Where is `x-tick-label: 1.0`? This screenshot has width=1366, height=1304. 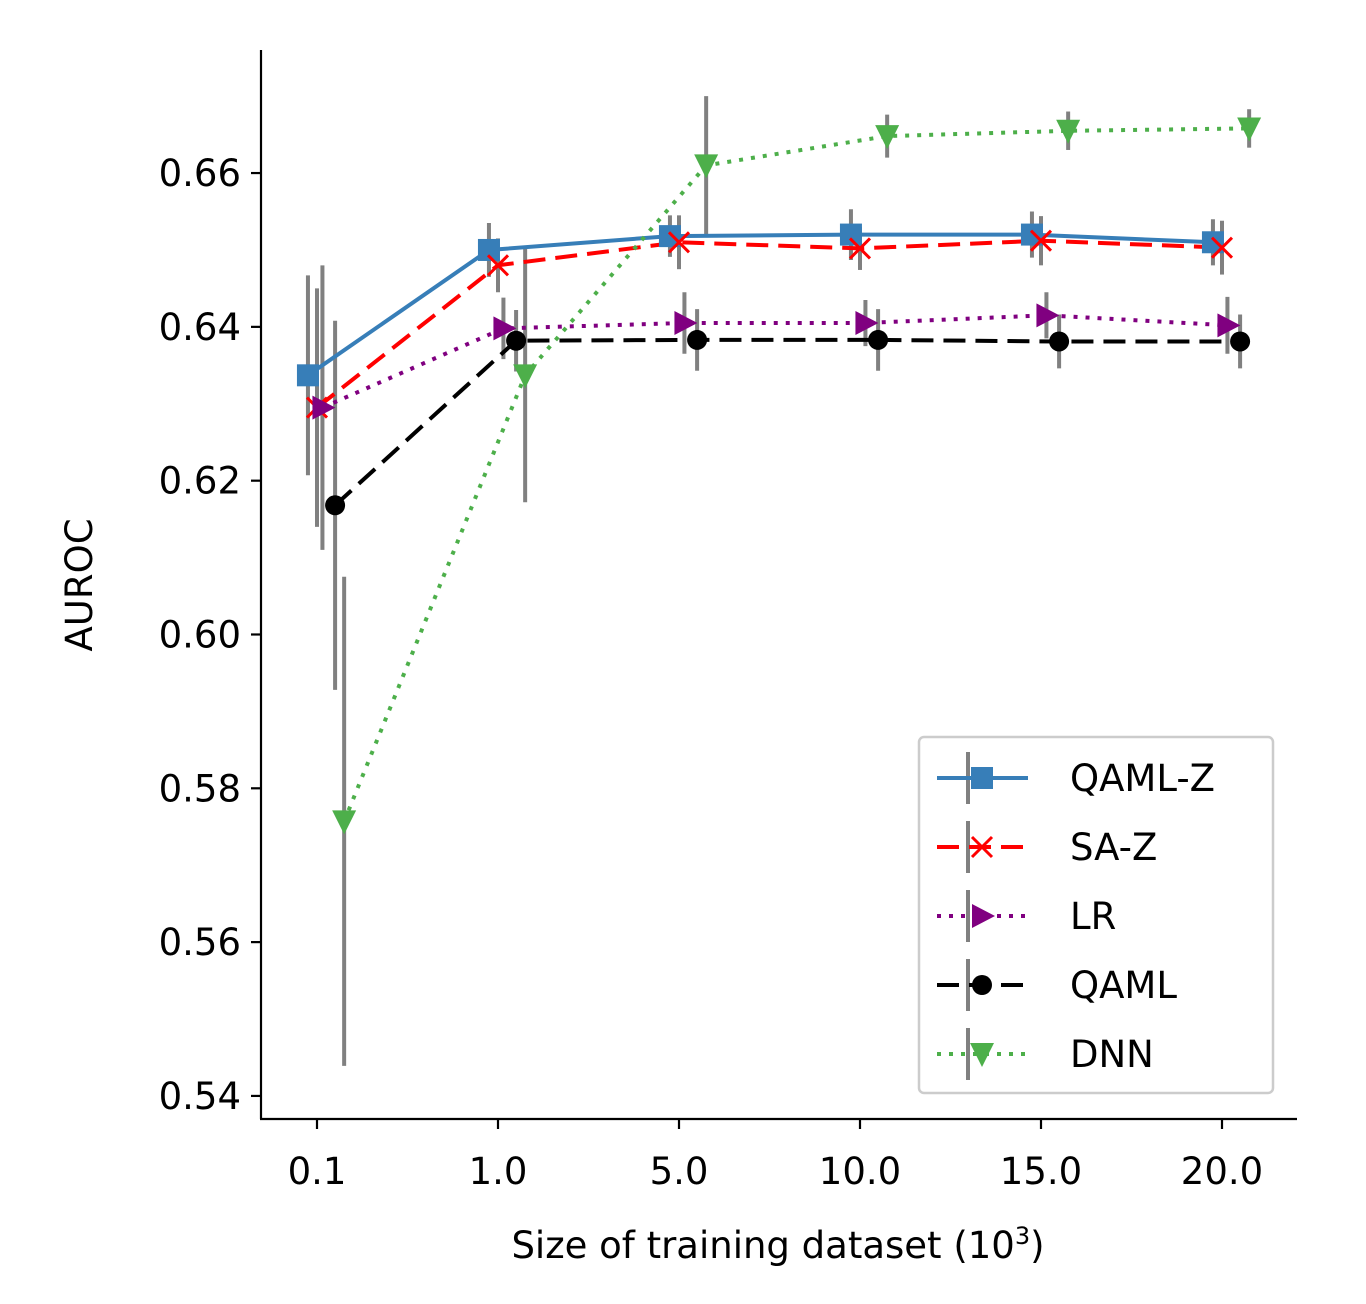 x-tick-label: 1.0 is located at coordinates (498, 1171).